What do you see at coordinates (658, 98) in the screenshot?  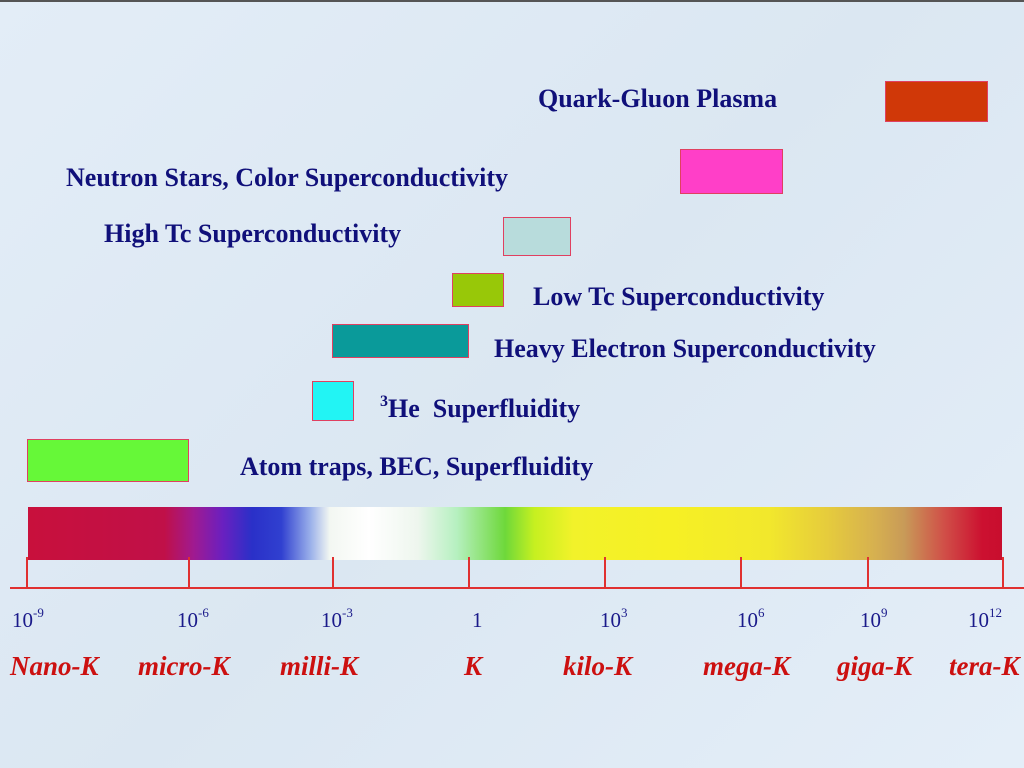 I see `label-quark-gluon-plasma: Quark-Gluon Plasma` at bounding box center [658, 98].